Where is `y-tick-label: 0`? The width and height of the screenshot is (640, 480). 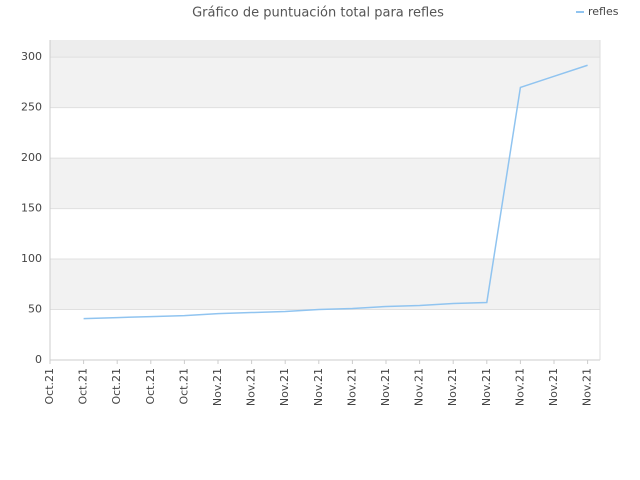
y-tick-label: 0 is located at coordinates (38, 359).